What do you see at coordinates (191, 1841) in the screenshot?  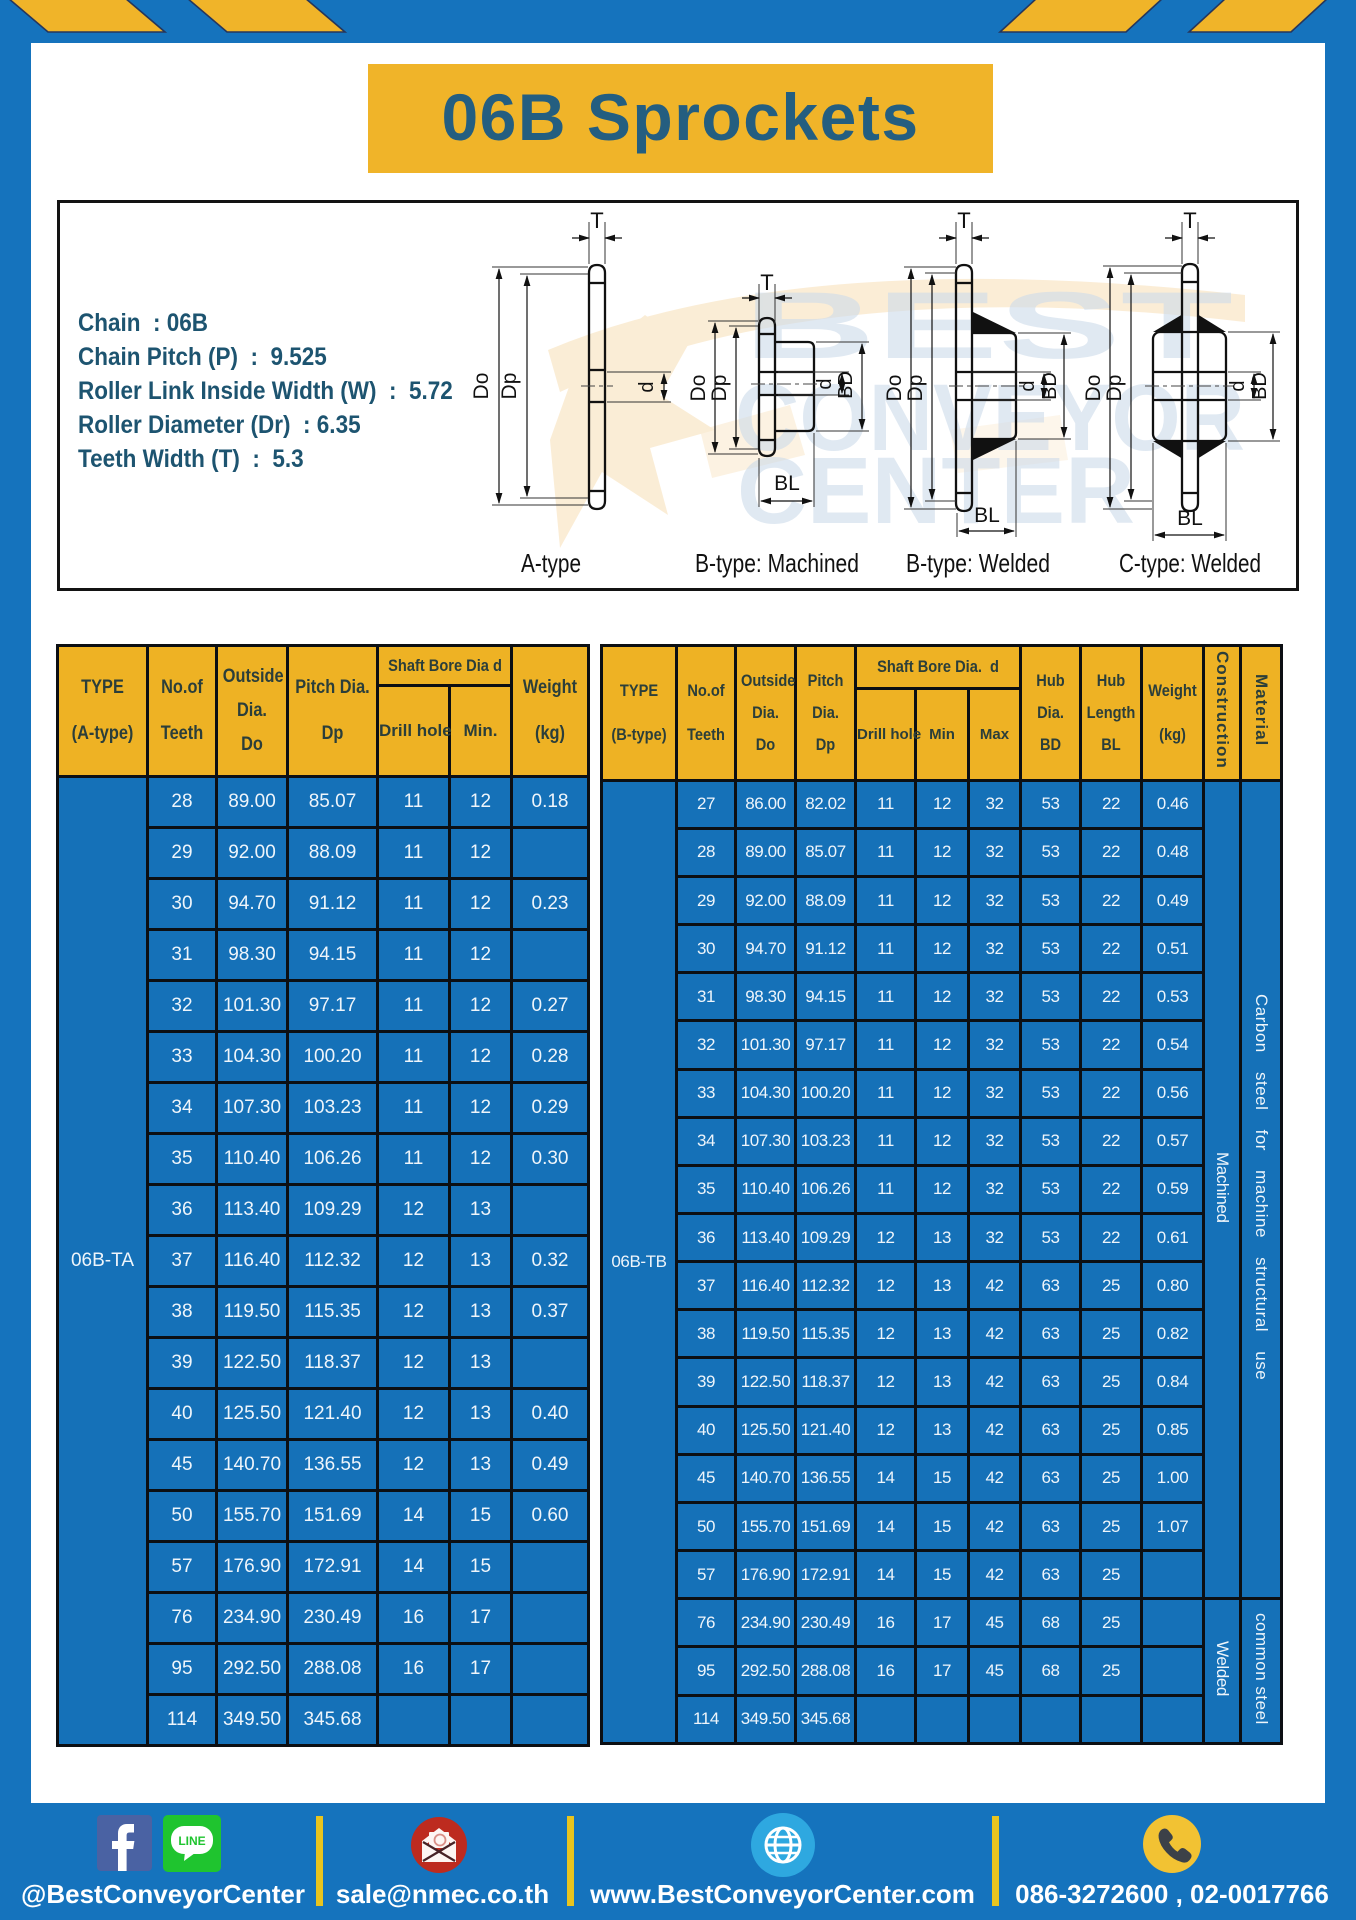 I see `svg-text: LINE` at bounding box center [191, 1841].